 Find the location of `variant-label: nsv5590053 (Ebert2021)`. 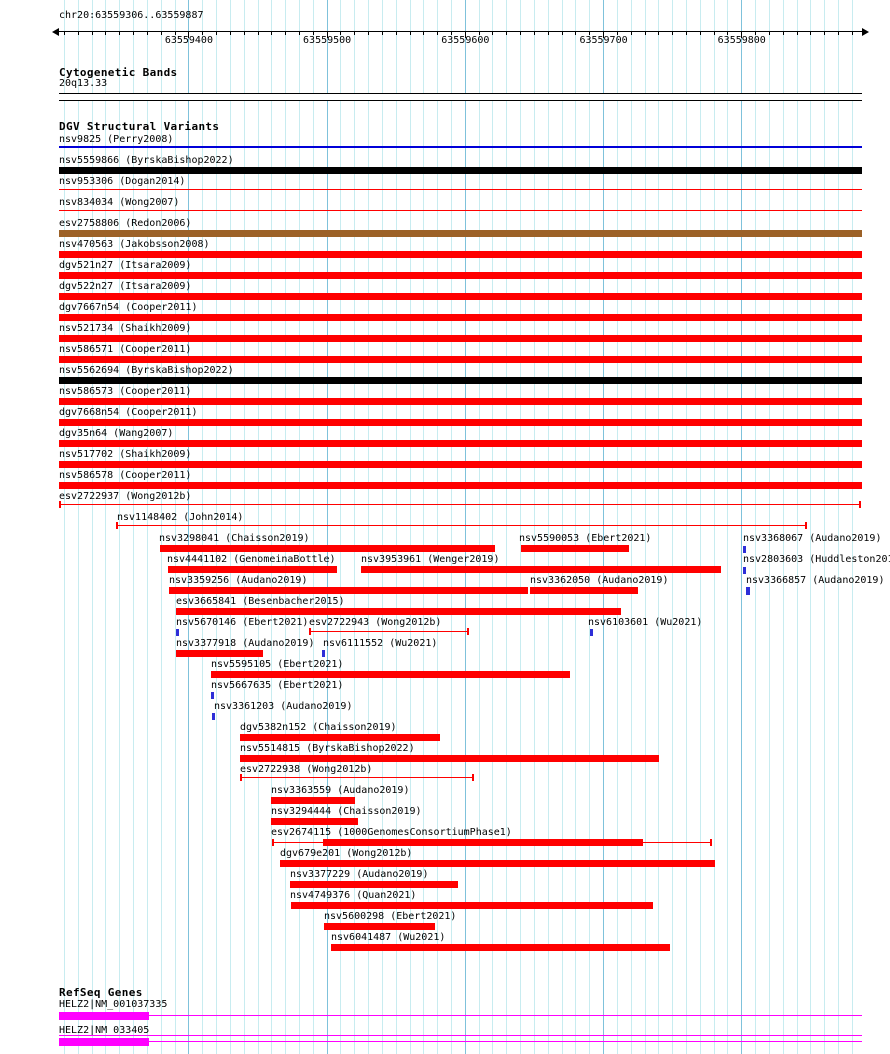

variant-label: nsv5590053 (Ebert2021) is located at coordinates (585, 538).